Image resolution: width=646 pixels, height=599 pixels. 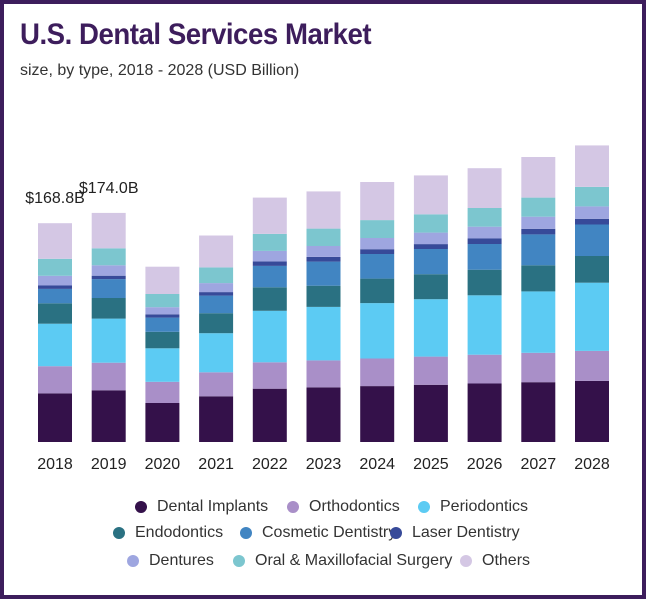 What do you see at coordinates (592, 166) in the screenshot?
I see `bar-segment-others-2028` at bounding box center [592, 166].